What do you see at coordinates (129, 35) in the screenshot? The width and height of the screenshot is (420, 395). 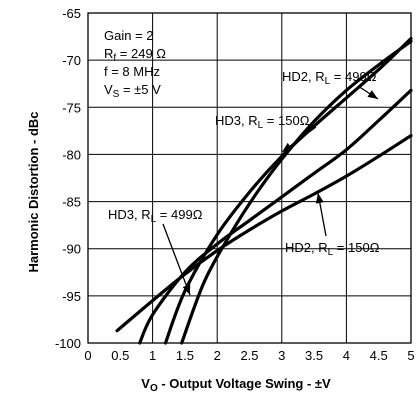 I see `condition-gain: Gain = 2` at bounding box center [129, 35].